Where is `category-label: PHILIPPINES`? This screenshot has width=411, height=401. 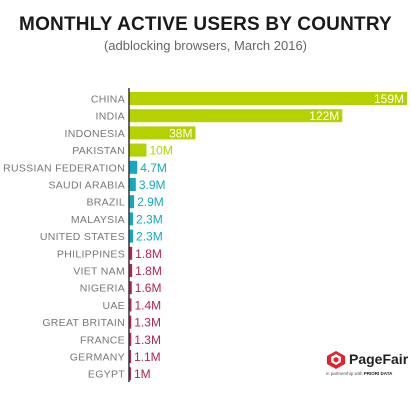
category-label: PHILIPPINES is located at coordinates (91, 254).